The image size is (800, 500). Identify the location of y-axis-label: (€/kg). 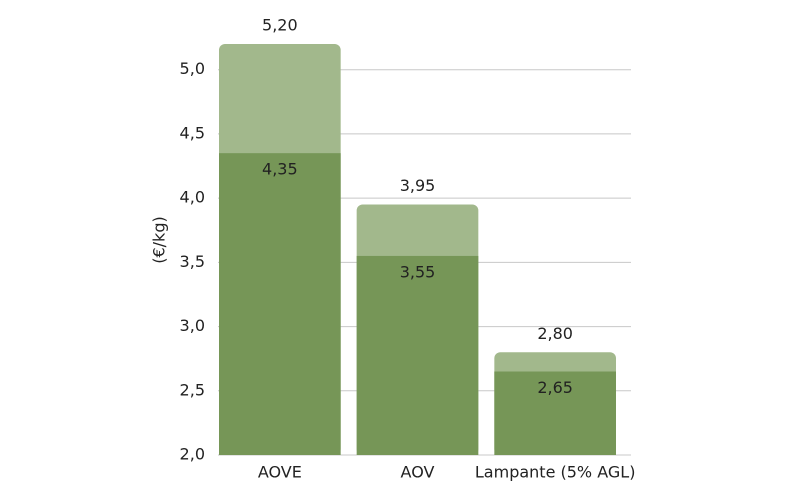
(159, 239).